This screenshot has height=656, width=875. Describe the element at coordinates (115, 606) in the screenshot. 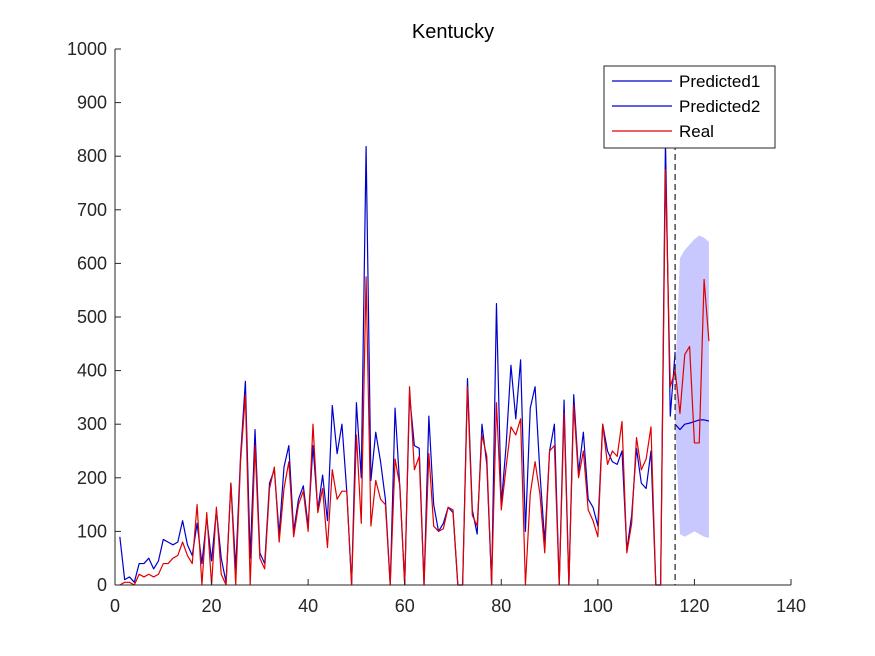

I see `x-tick-label-0: 0` at that location.